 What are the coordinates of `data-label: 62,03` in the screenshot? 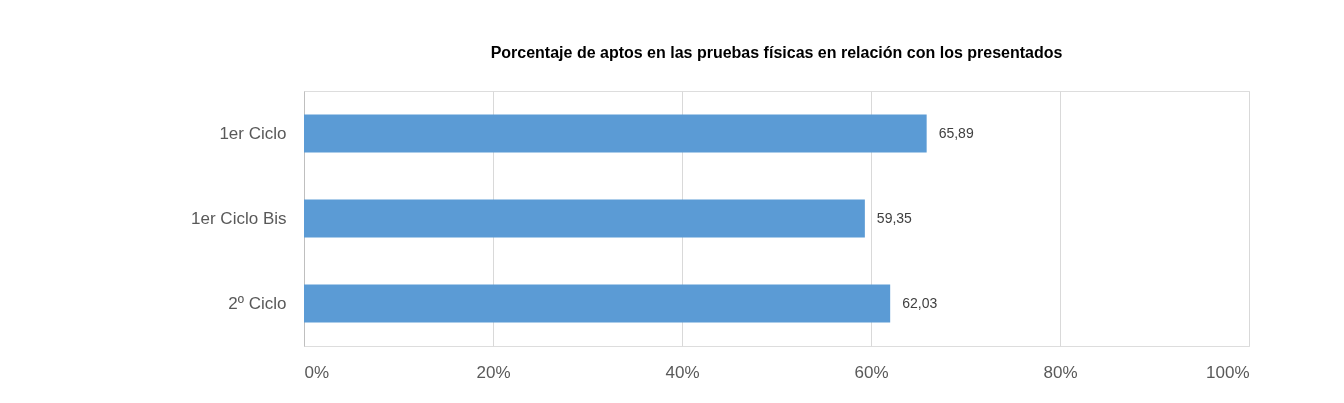 It's located at (920, 302).